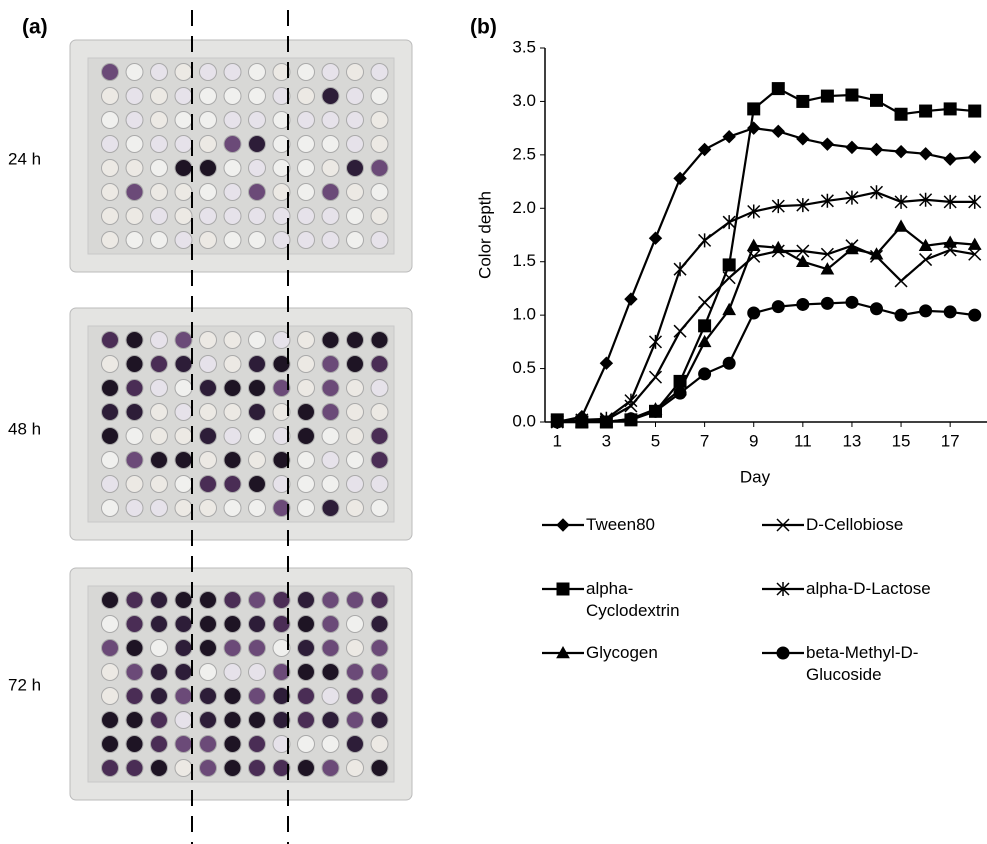  What do you see at coordinates (630, 653) in the screenshot?
I see `legend-item: Glycogen` at bounding box center [630, 653].